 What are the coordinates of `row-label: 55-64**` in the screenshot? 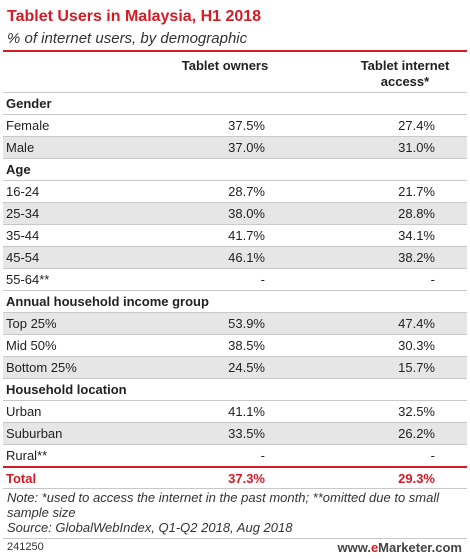 It's located at (28, 279).